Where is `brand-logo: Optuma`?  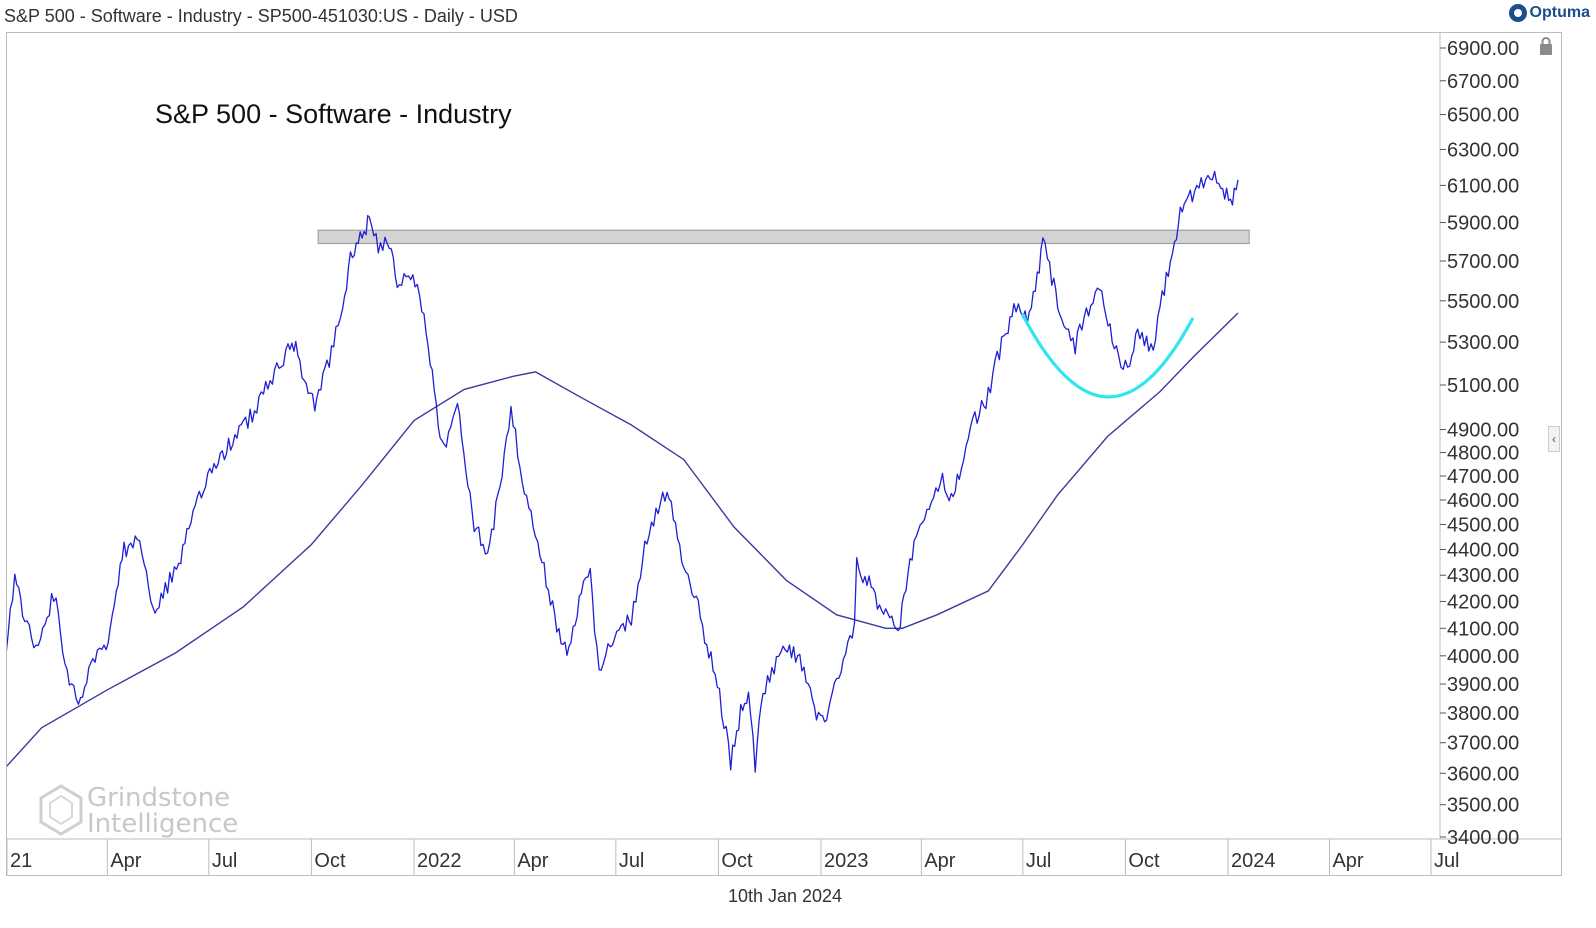 brand-logo: Optuma is located at coordinates (1549, 13).